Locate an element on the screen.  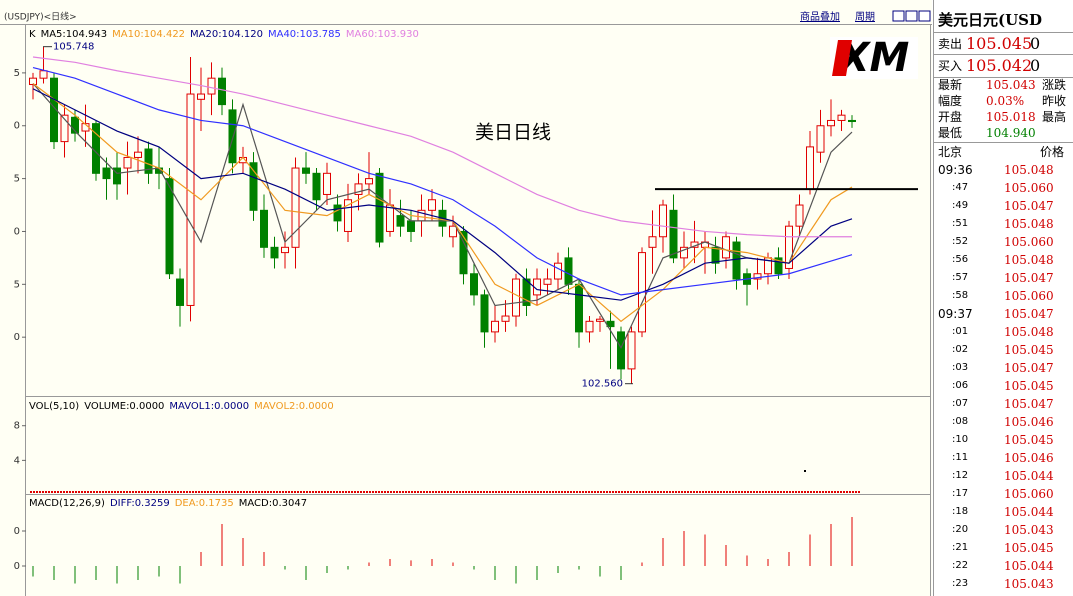
ticks-header: 北京 价格 is located at coordinates (1003, 151).